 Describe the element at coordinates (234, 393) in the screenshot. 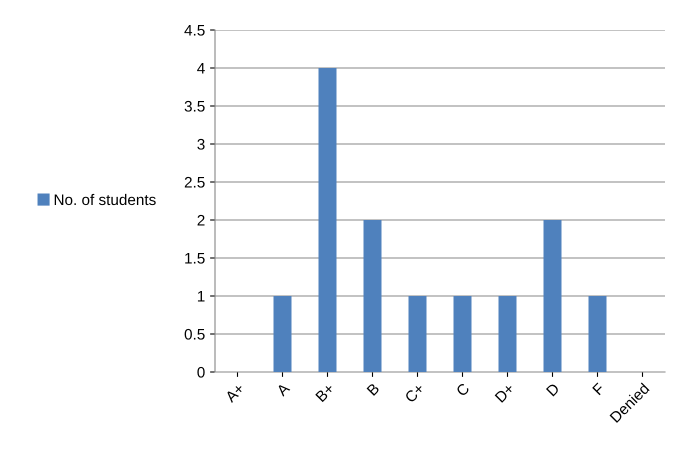

I see `x-tick-label: A+` at that location.